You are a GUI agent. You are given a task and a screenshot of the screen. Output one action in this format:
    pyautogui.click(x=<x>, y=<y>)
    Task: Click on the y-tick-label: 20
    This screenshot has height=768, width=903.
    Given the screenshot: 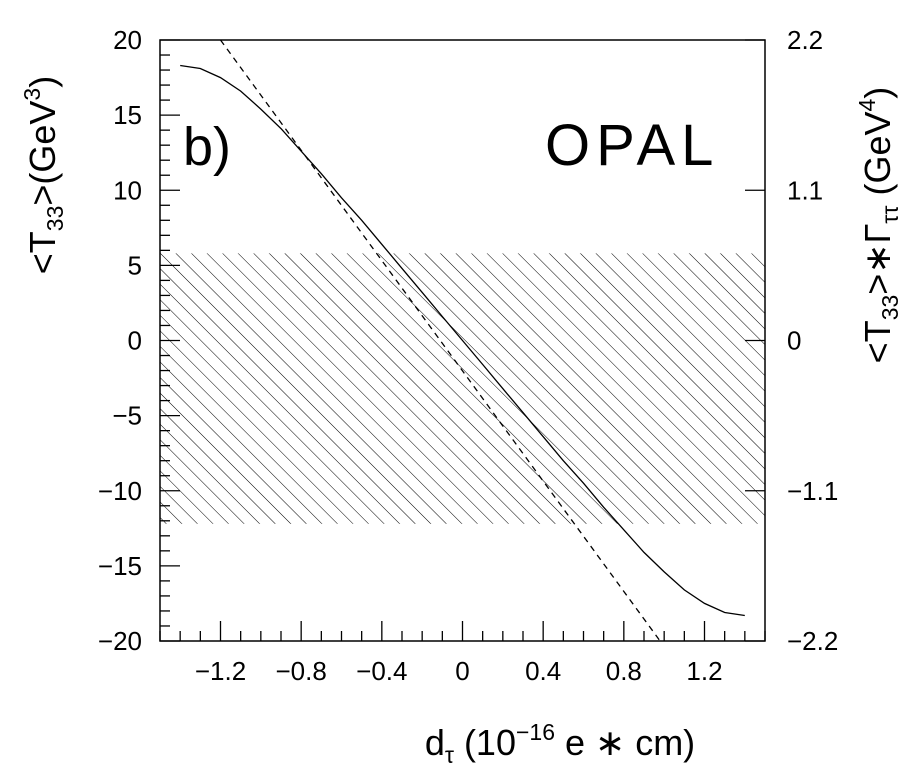 What is the action you would take?
    pyautogui.click(x=127, y=40)
    